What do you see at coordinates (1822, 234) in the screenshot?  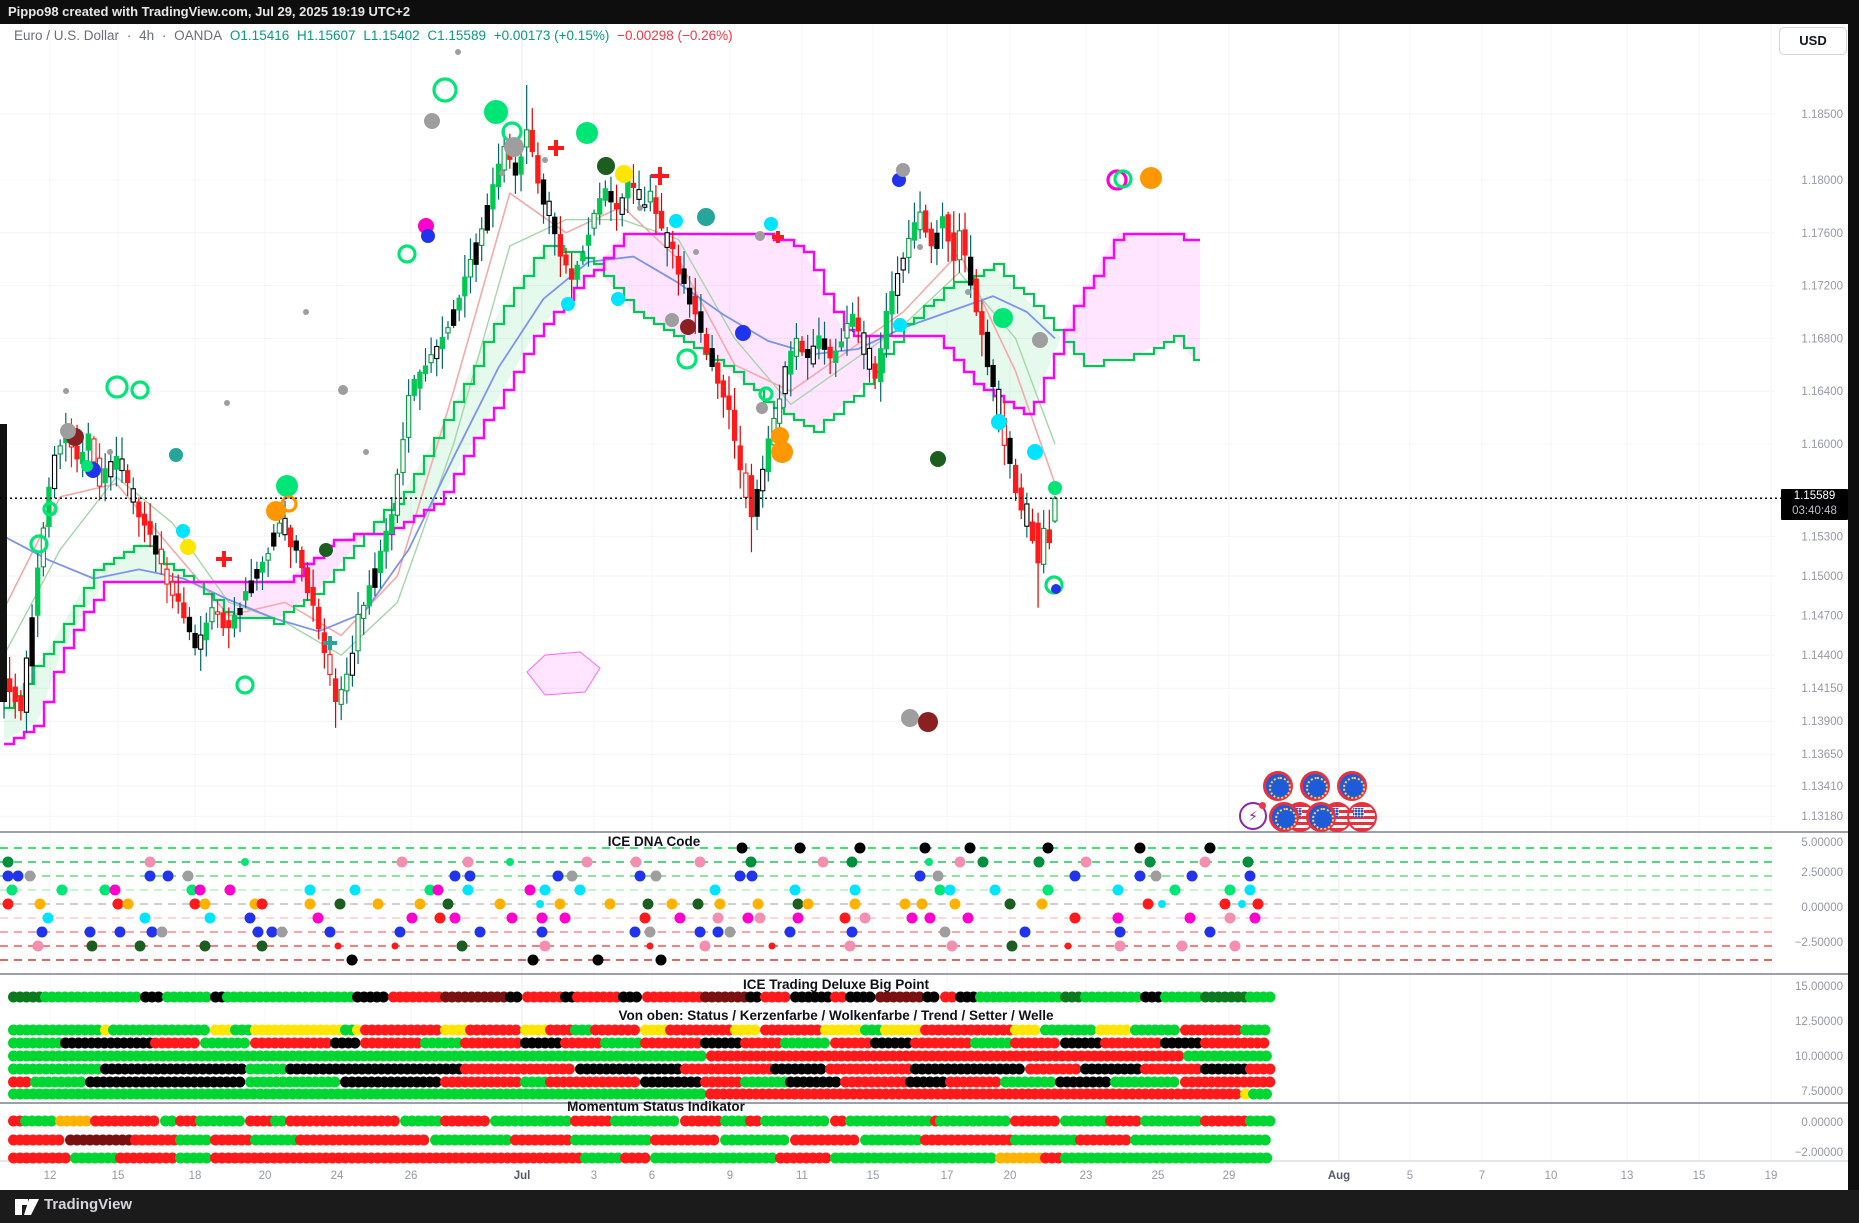 I see `price-tick-label: 1.17600` at bounding box center [1822, 234].